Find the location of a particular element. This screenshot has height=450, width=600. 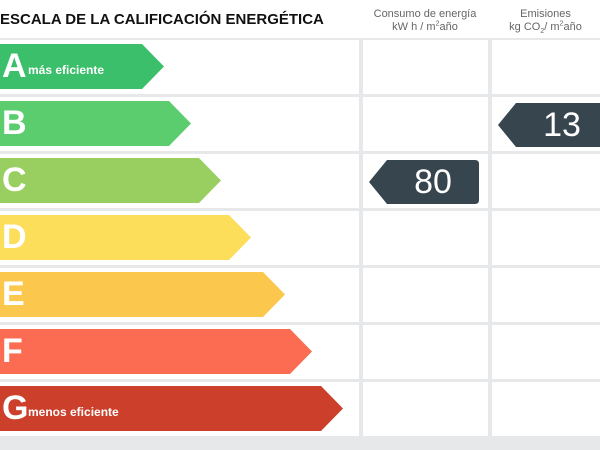

row-e-emissions-cell is located at coordinates (546, 295).